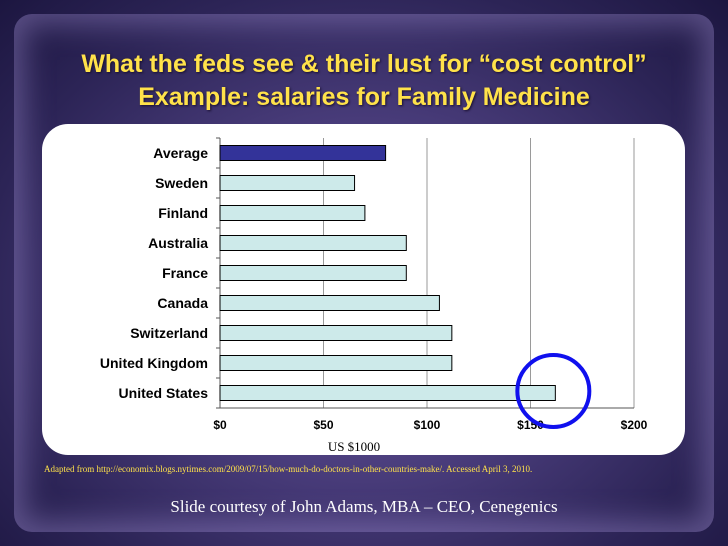 The width and height of the screenshot is (728, 546). Describe the element at coordinates (164, 393) in the screenshot. I see `category-label: United States` at that location.